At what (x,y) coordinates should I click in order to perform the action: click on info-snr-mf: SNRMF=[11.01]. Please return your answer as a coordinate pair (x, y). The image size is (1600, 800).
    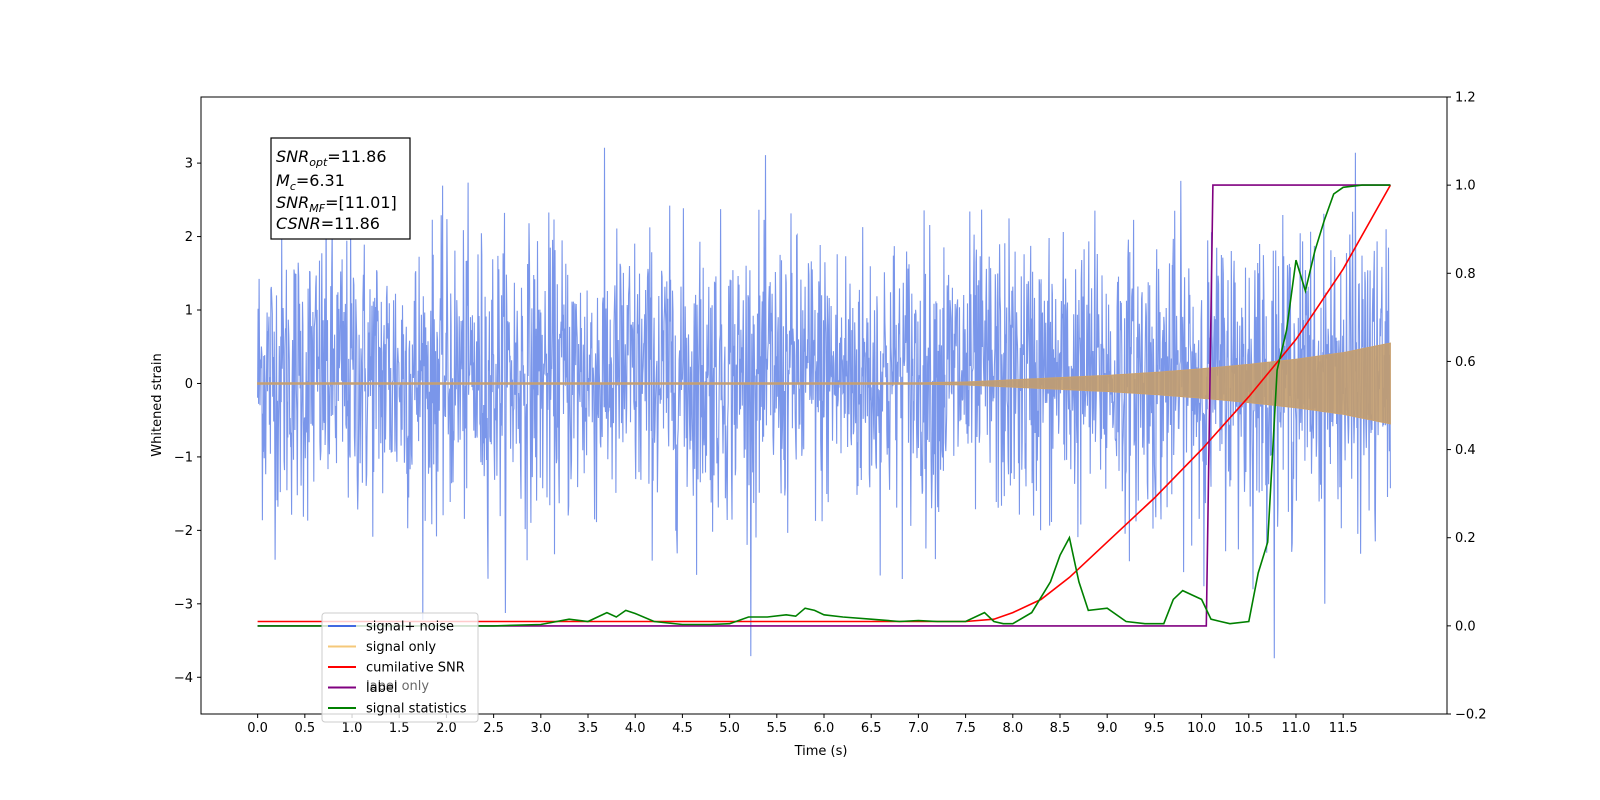
    Looking at the image, I should click on (336, 204).